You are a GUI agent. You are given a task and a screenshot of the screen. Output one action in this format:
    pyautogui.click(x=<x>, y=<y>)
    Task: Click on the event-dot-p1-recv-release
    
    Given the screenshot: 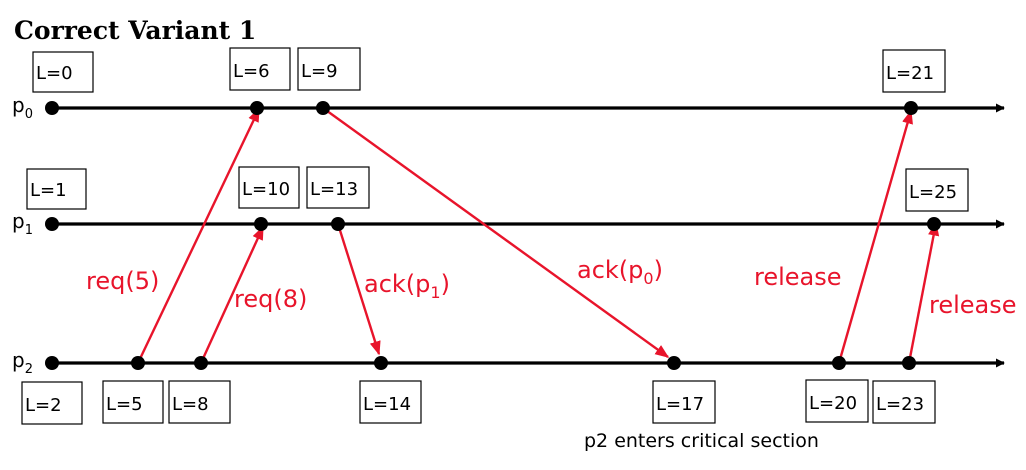 What is the action you would take?
    pyautogui.click(x=934, y=224)
    